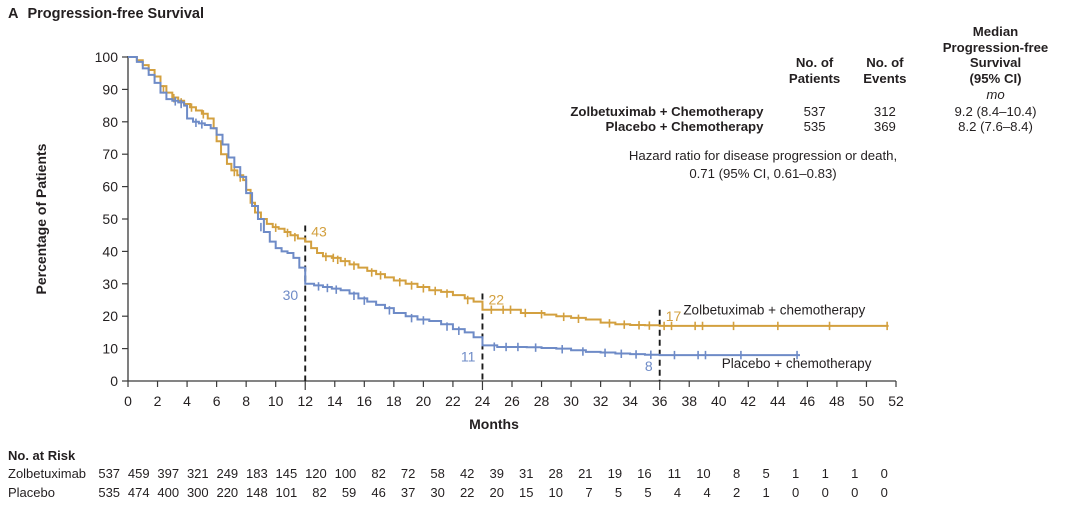 Image resolution: width=1080 pixels, height=519 pixels. What do you see at coordinates (168, 492) in the screenshot?
I see `risk-value: 400` at bounding box center [168, 492].